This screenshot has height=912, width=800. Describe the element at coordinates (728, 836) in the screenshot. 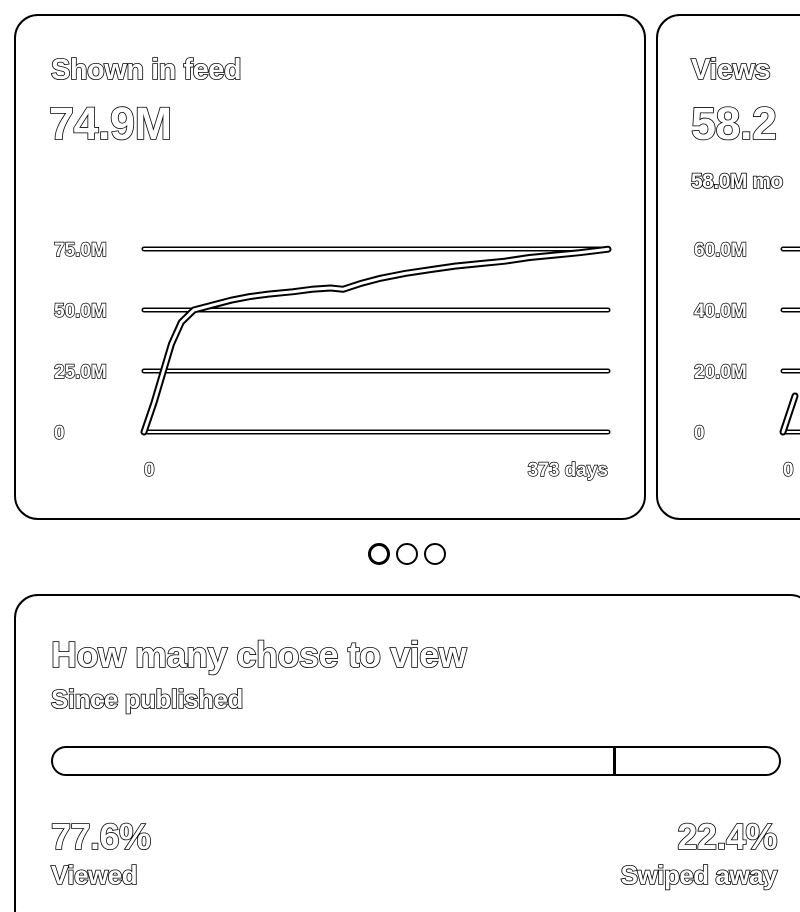

I see `swiped-percent: 22.4%` at that location.